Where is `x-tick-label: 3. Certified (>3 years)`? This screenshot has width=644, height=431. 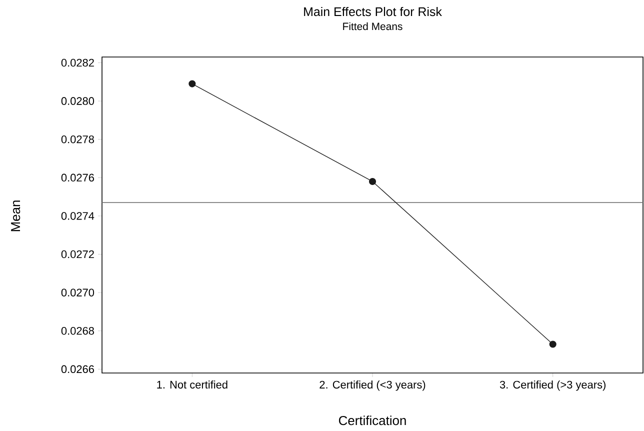 x-tick-label: 3. Certified (>3 years) is located at coordinates (553, 385).